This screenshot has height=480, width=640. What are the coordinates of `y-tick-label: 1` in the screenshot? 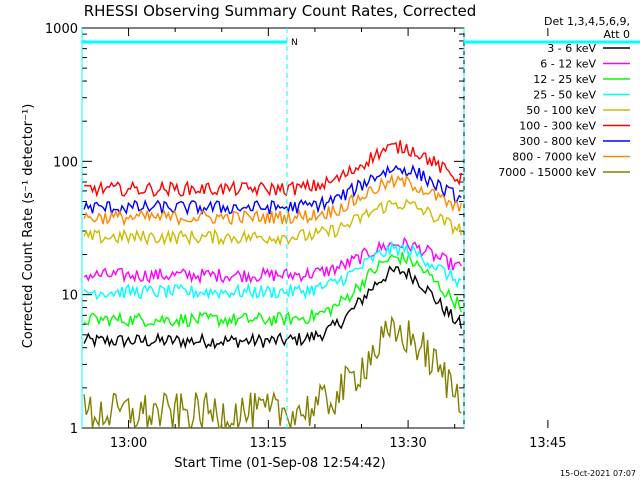 It's located at (74, 429).